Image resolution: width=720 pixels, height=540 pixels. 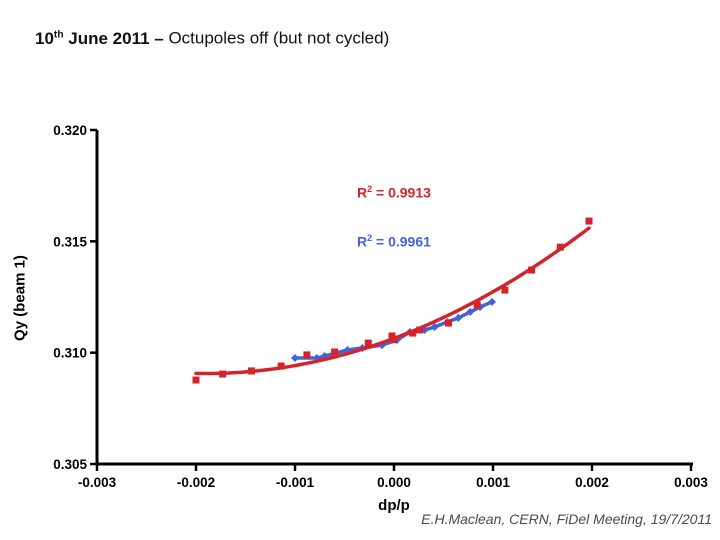 What do you see at coordinates (70, 353) in the screenshot?
I see `y-tick-label: 0.310` at bounding box center [70, 353].